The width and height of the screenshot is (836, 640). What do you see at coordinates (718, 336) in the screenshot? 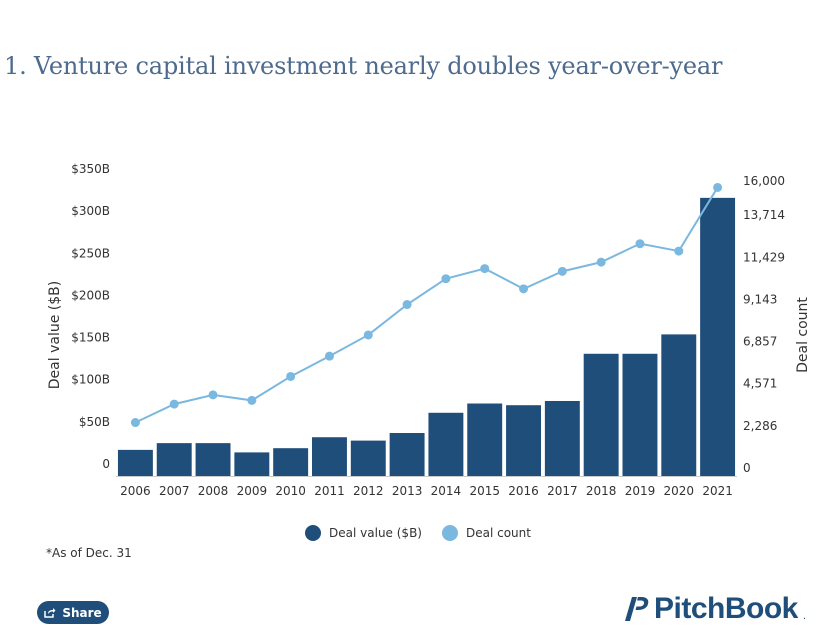
I see `bar-2021` at bounding box center [718, 336].